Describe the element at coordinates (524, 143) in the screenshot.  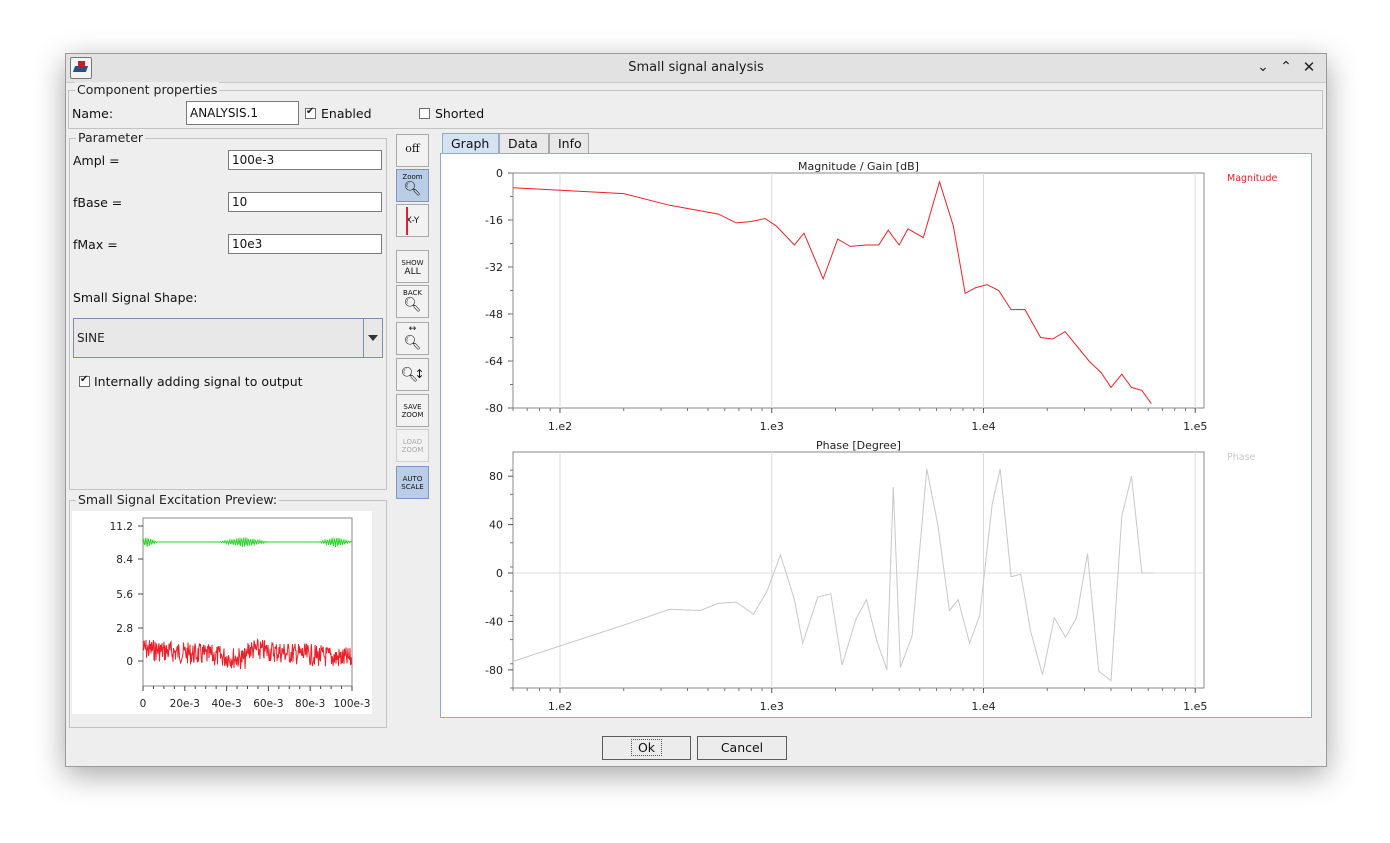
I see `tab-data: Data` at that location.